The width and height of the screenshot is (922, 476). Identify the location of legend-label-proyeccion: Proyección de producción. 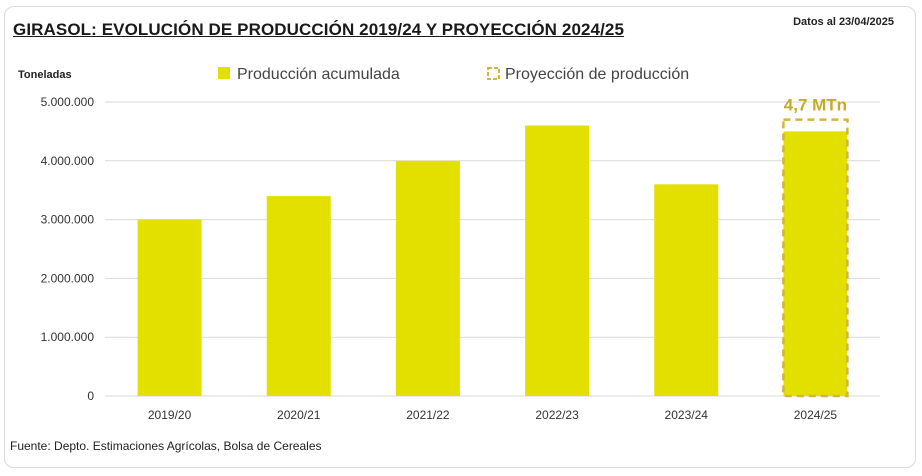
(597, 74).